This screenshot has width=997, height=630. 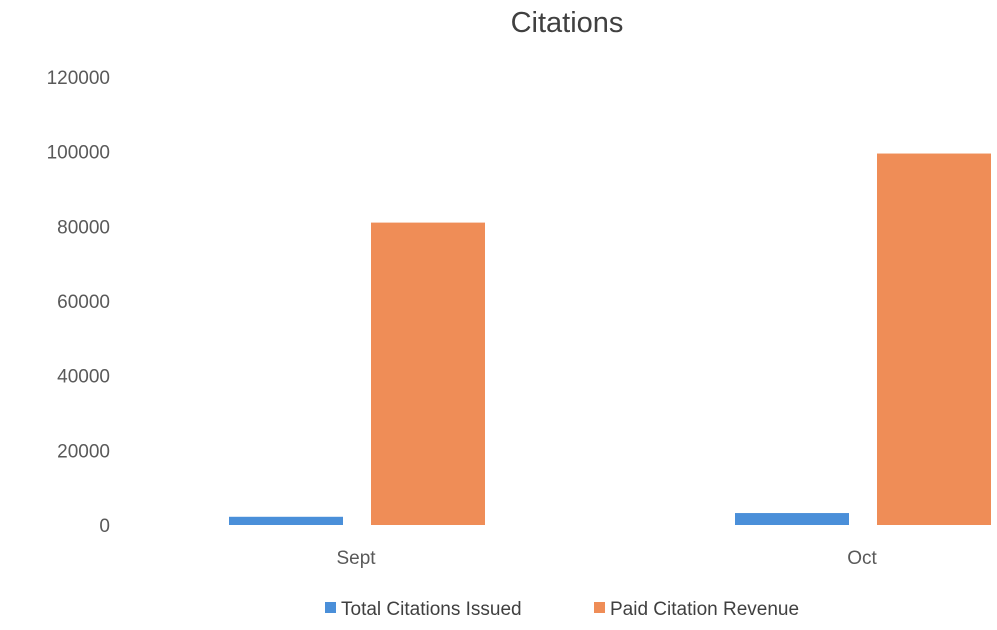 What do you see at coordinates (83, 227) in the screenshot?
I see `y-tick-label: 80000` at bounding box center [83, 227].